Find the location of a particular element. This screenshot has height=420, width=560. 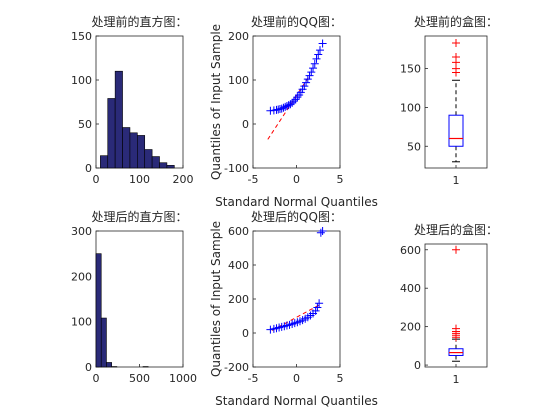

hist-before-ytick-label: 0 is located at coordinates (88, 168).